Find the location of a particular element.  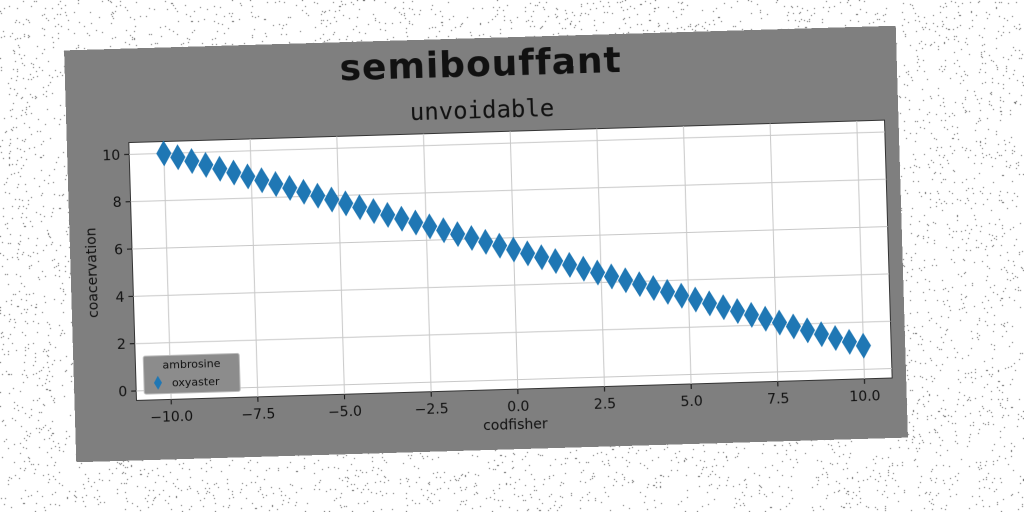

y-tick-label: 8 is located at coordinates (116, 203).